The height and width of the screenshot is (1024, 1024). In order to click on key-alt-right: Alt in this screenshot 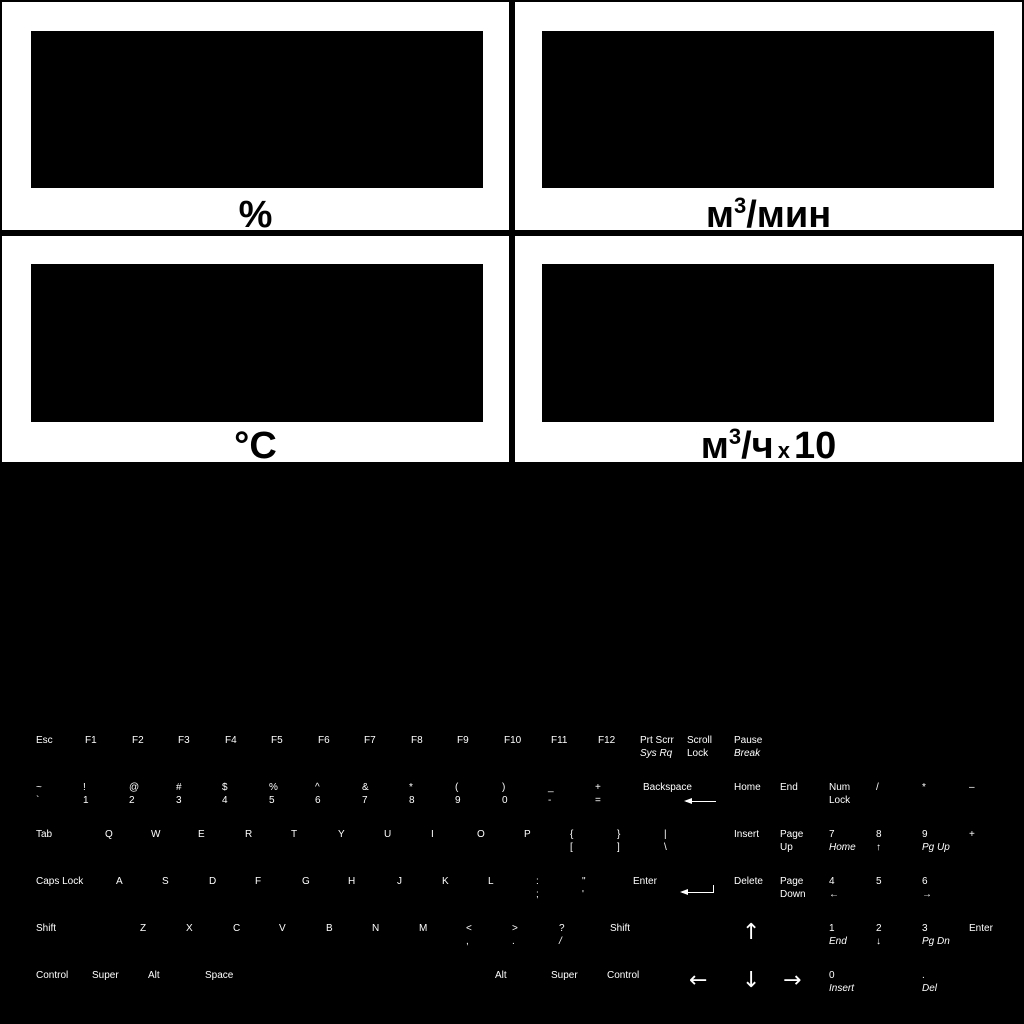, I will do `click(501, 975)`.